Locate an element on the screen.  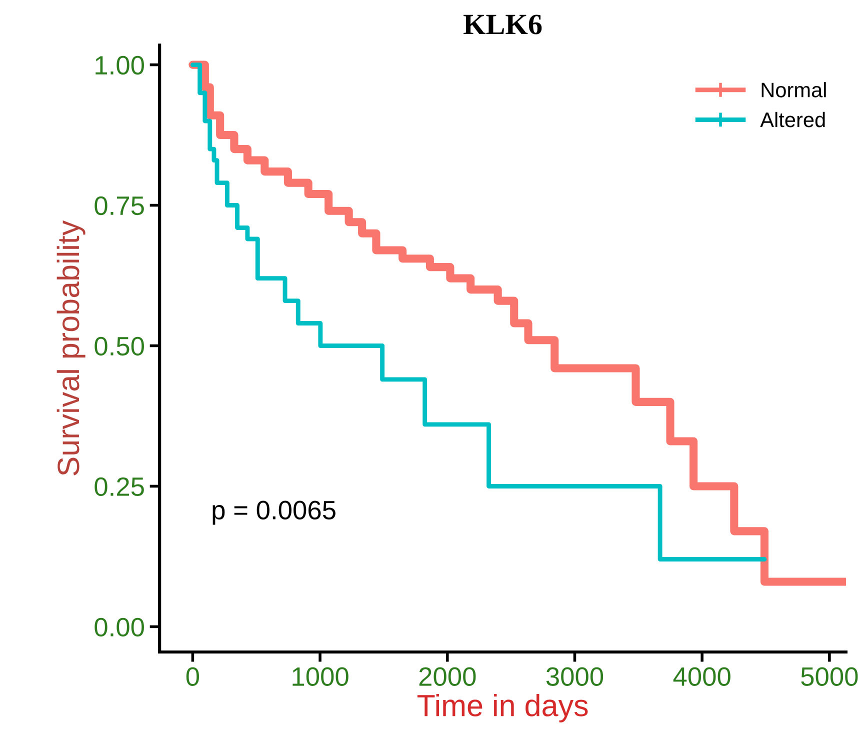
y-axis-title: Survival probability is located at coordinates (71, 348).